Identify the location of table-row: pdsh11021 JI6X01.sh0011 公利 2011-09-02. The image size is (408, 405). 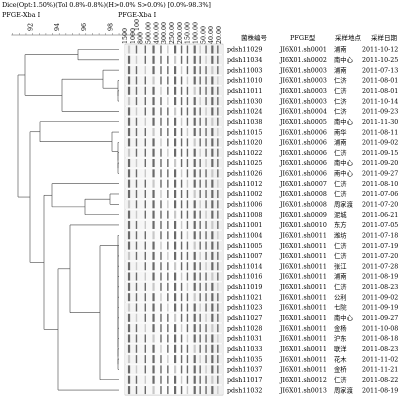
(312, 296).